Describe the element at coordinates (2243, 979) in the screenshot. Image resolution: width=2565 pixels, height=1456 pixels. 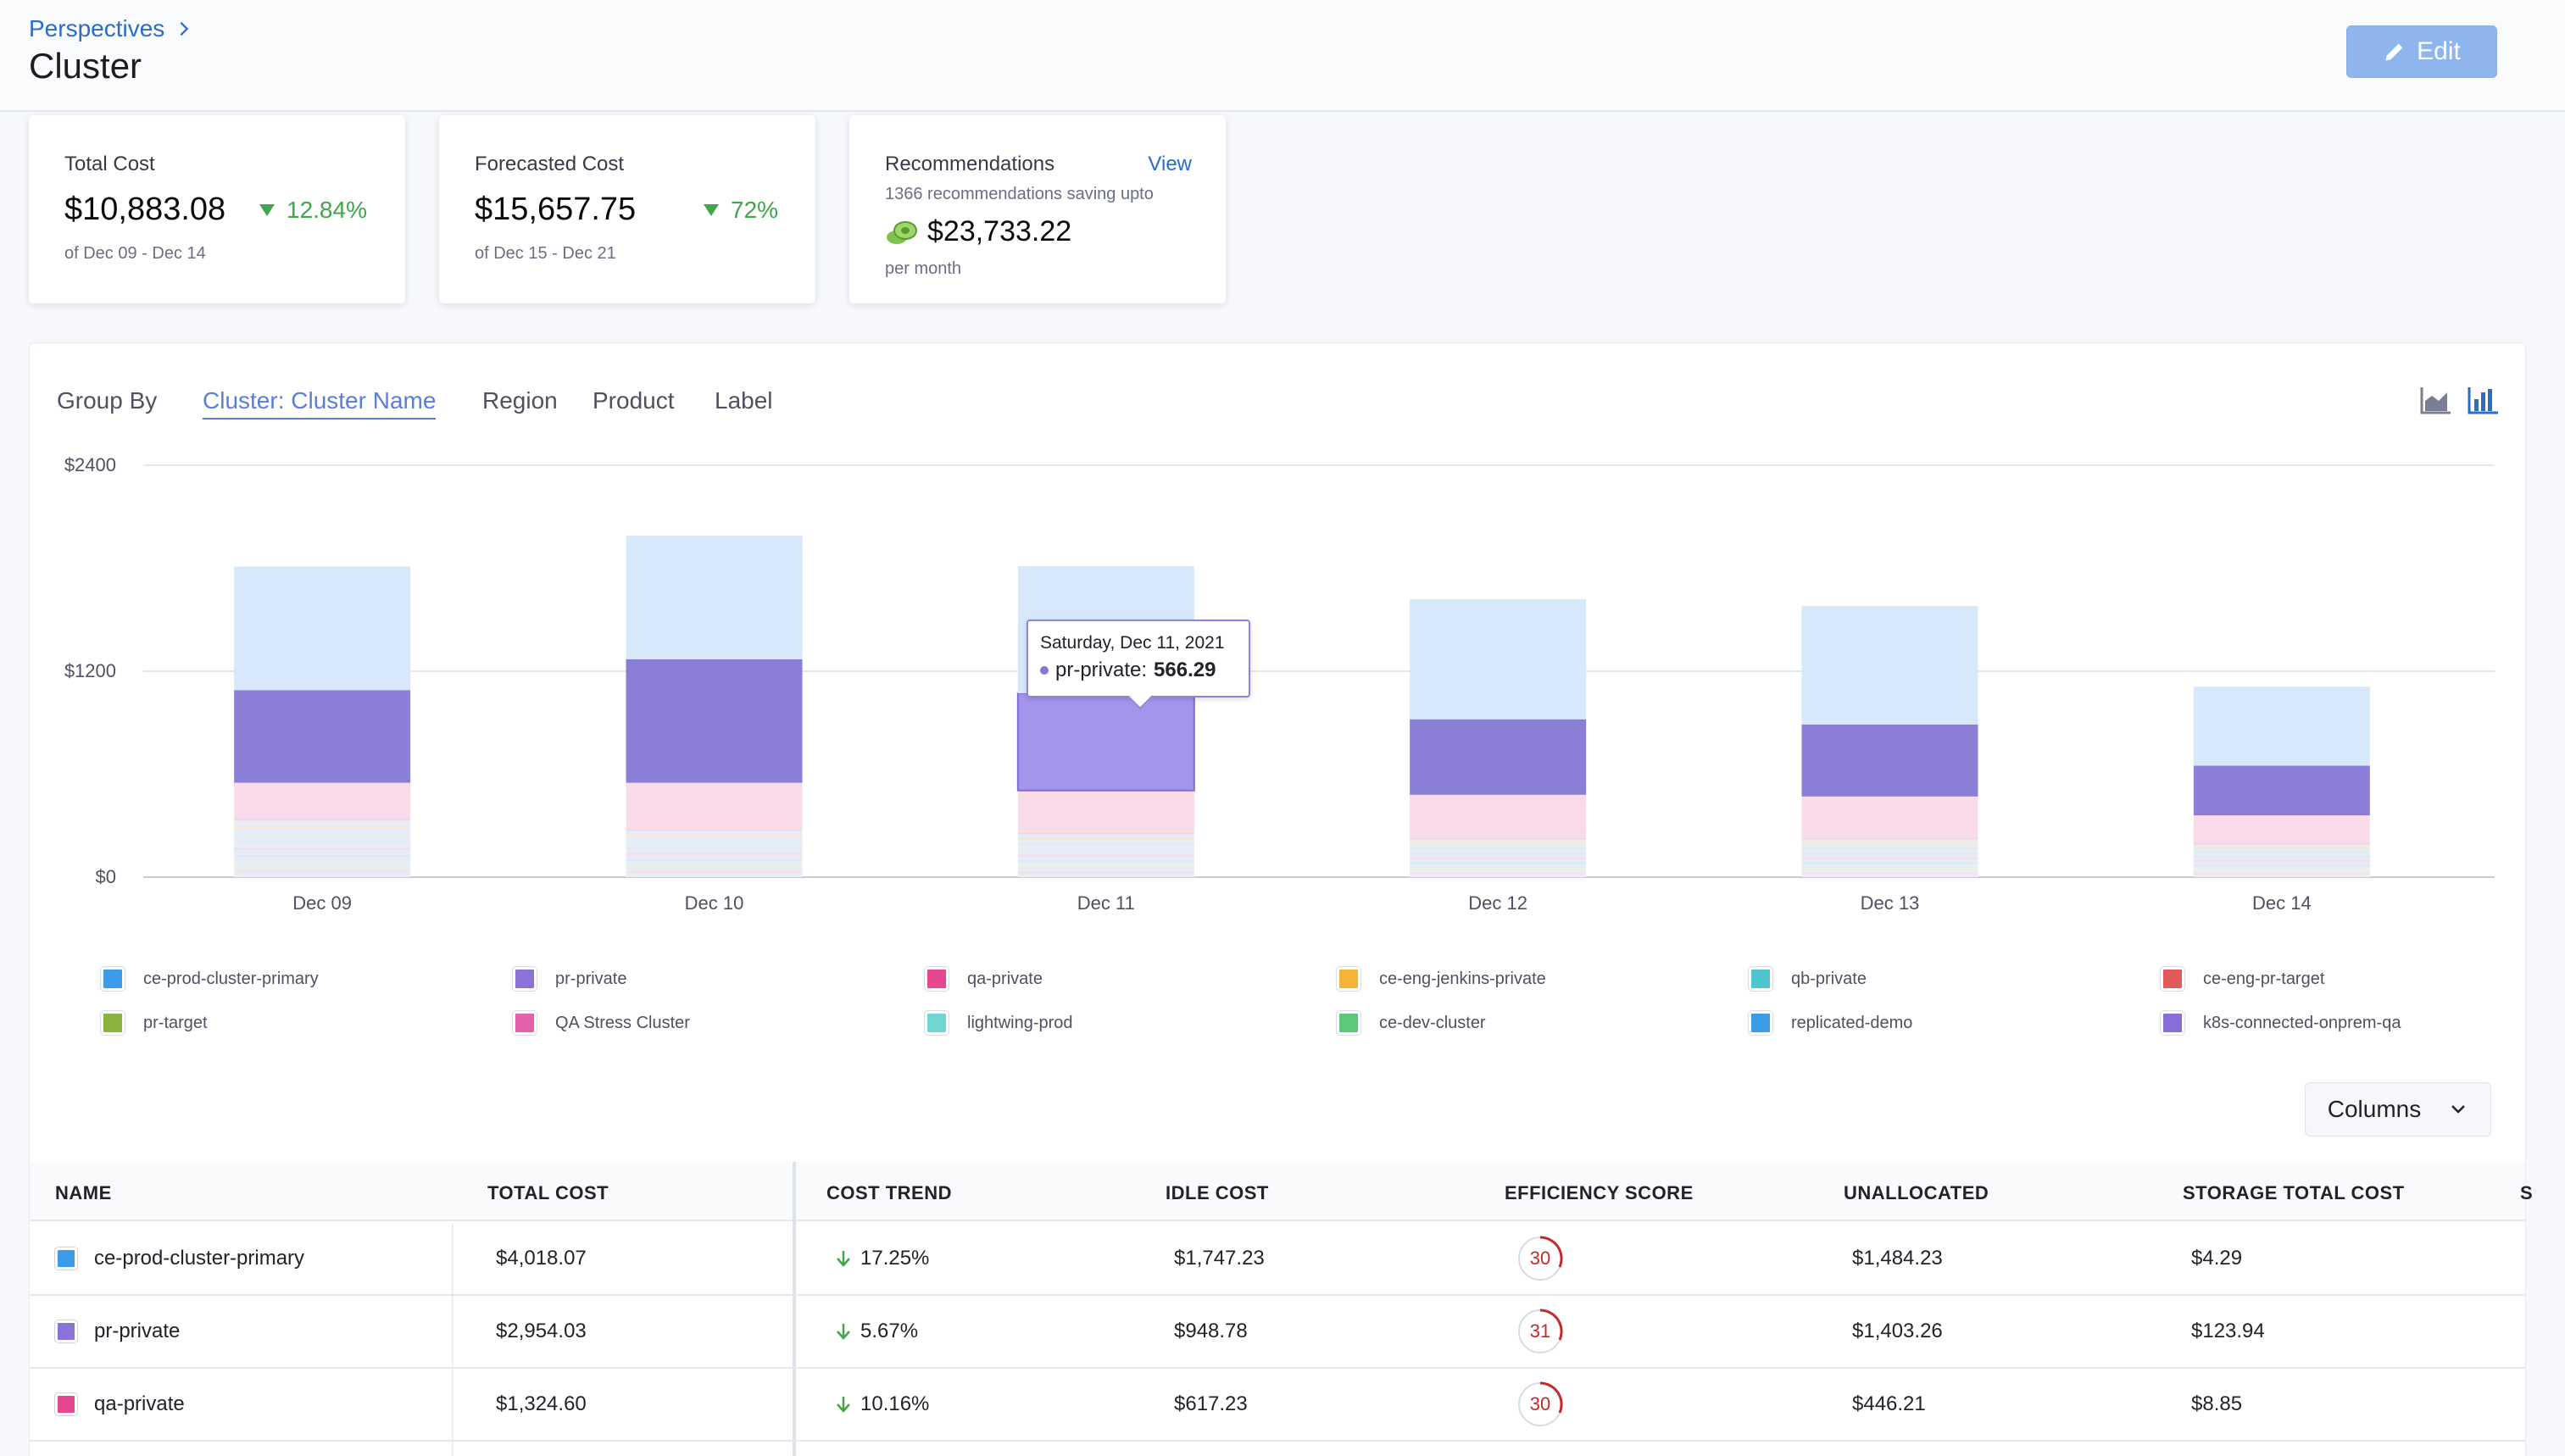
I see `legend-item: ce-eng-pr-target` at that location.